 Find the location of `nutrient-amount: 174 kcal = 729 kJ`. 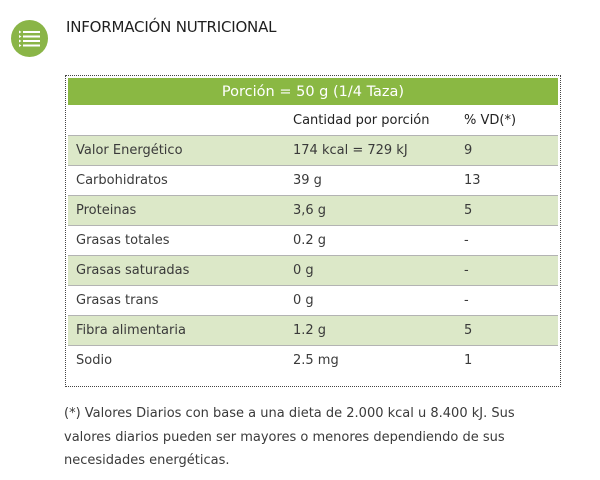

nutrient-amount: 174 kcal = 729 kJ is located at coordinates (370, 150).